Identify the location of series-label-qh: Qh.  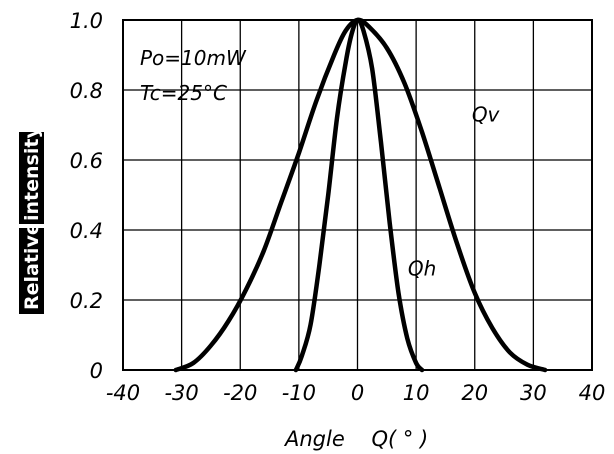
(422, 269).